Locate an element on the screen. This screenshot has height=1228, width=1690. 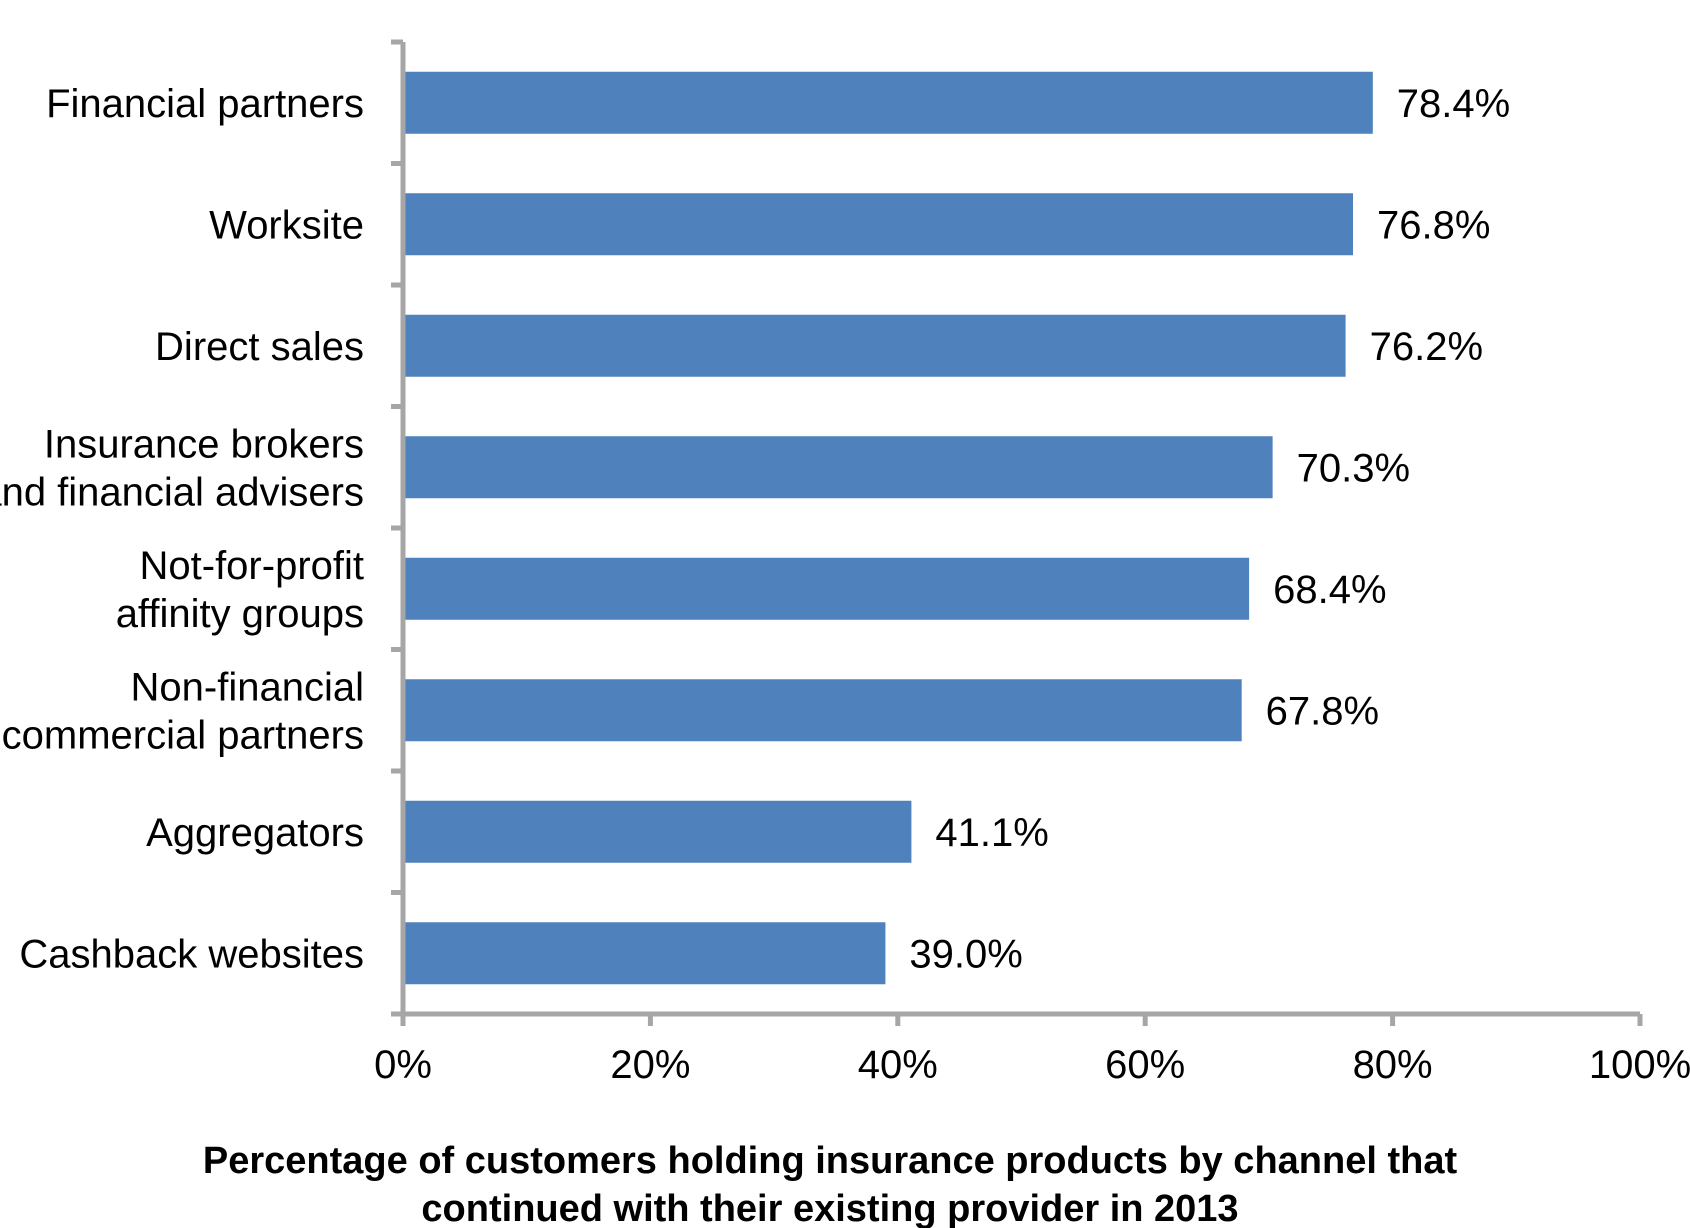
x-tick-labels: 0% 20% 40% 60% 80% 100% is located at coordinates (1032, 1065).